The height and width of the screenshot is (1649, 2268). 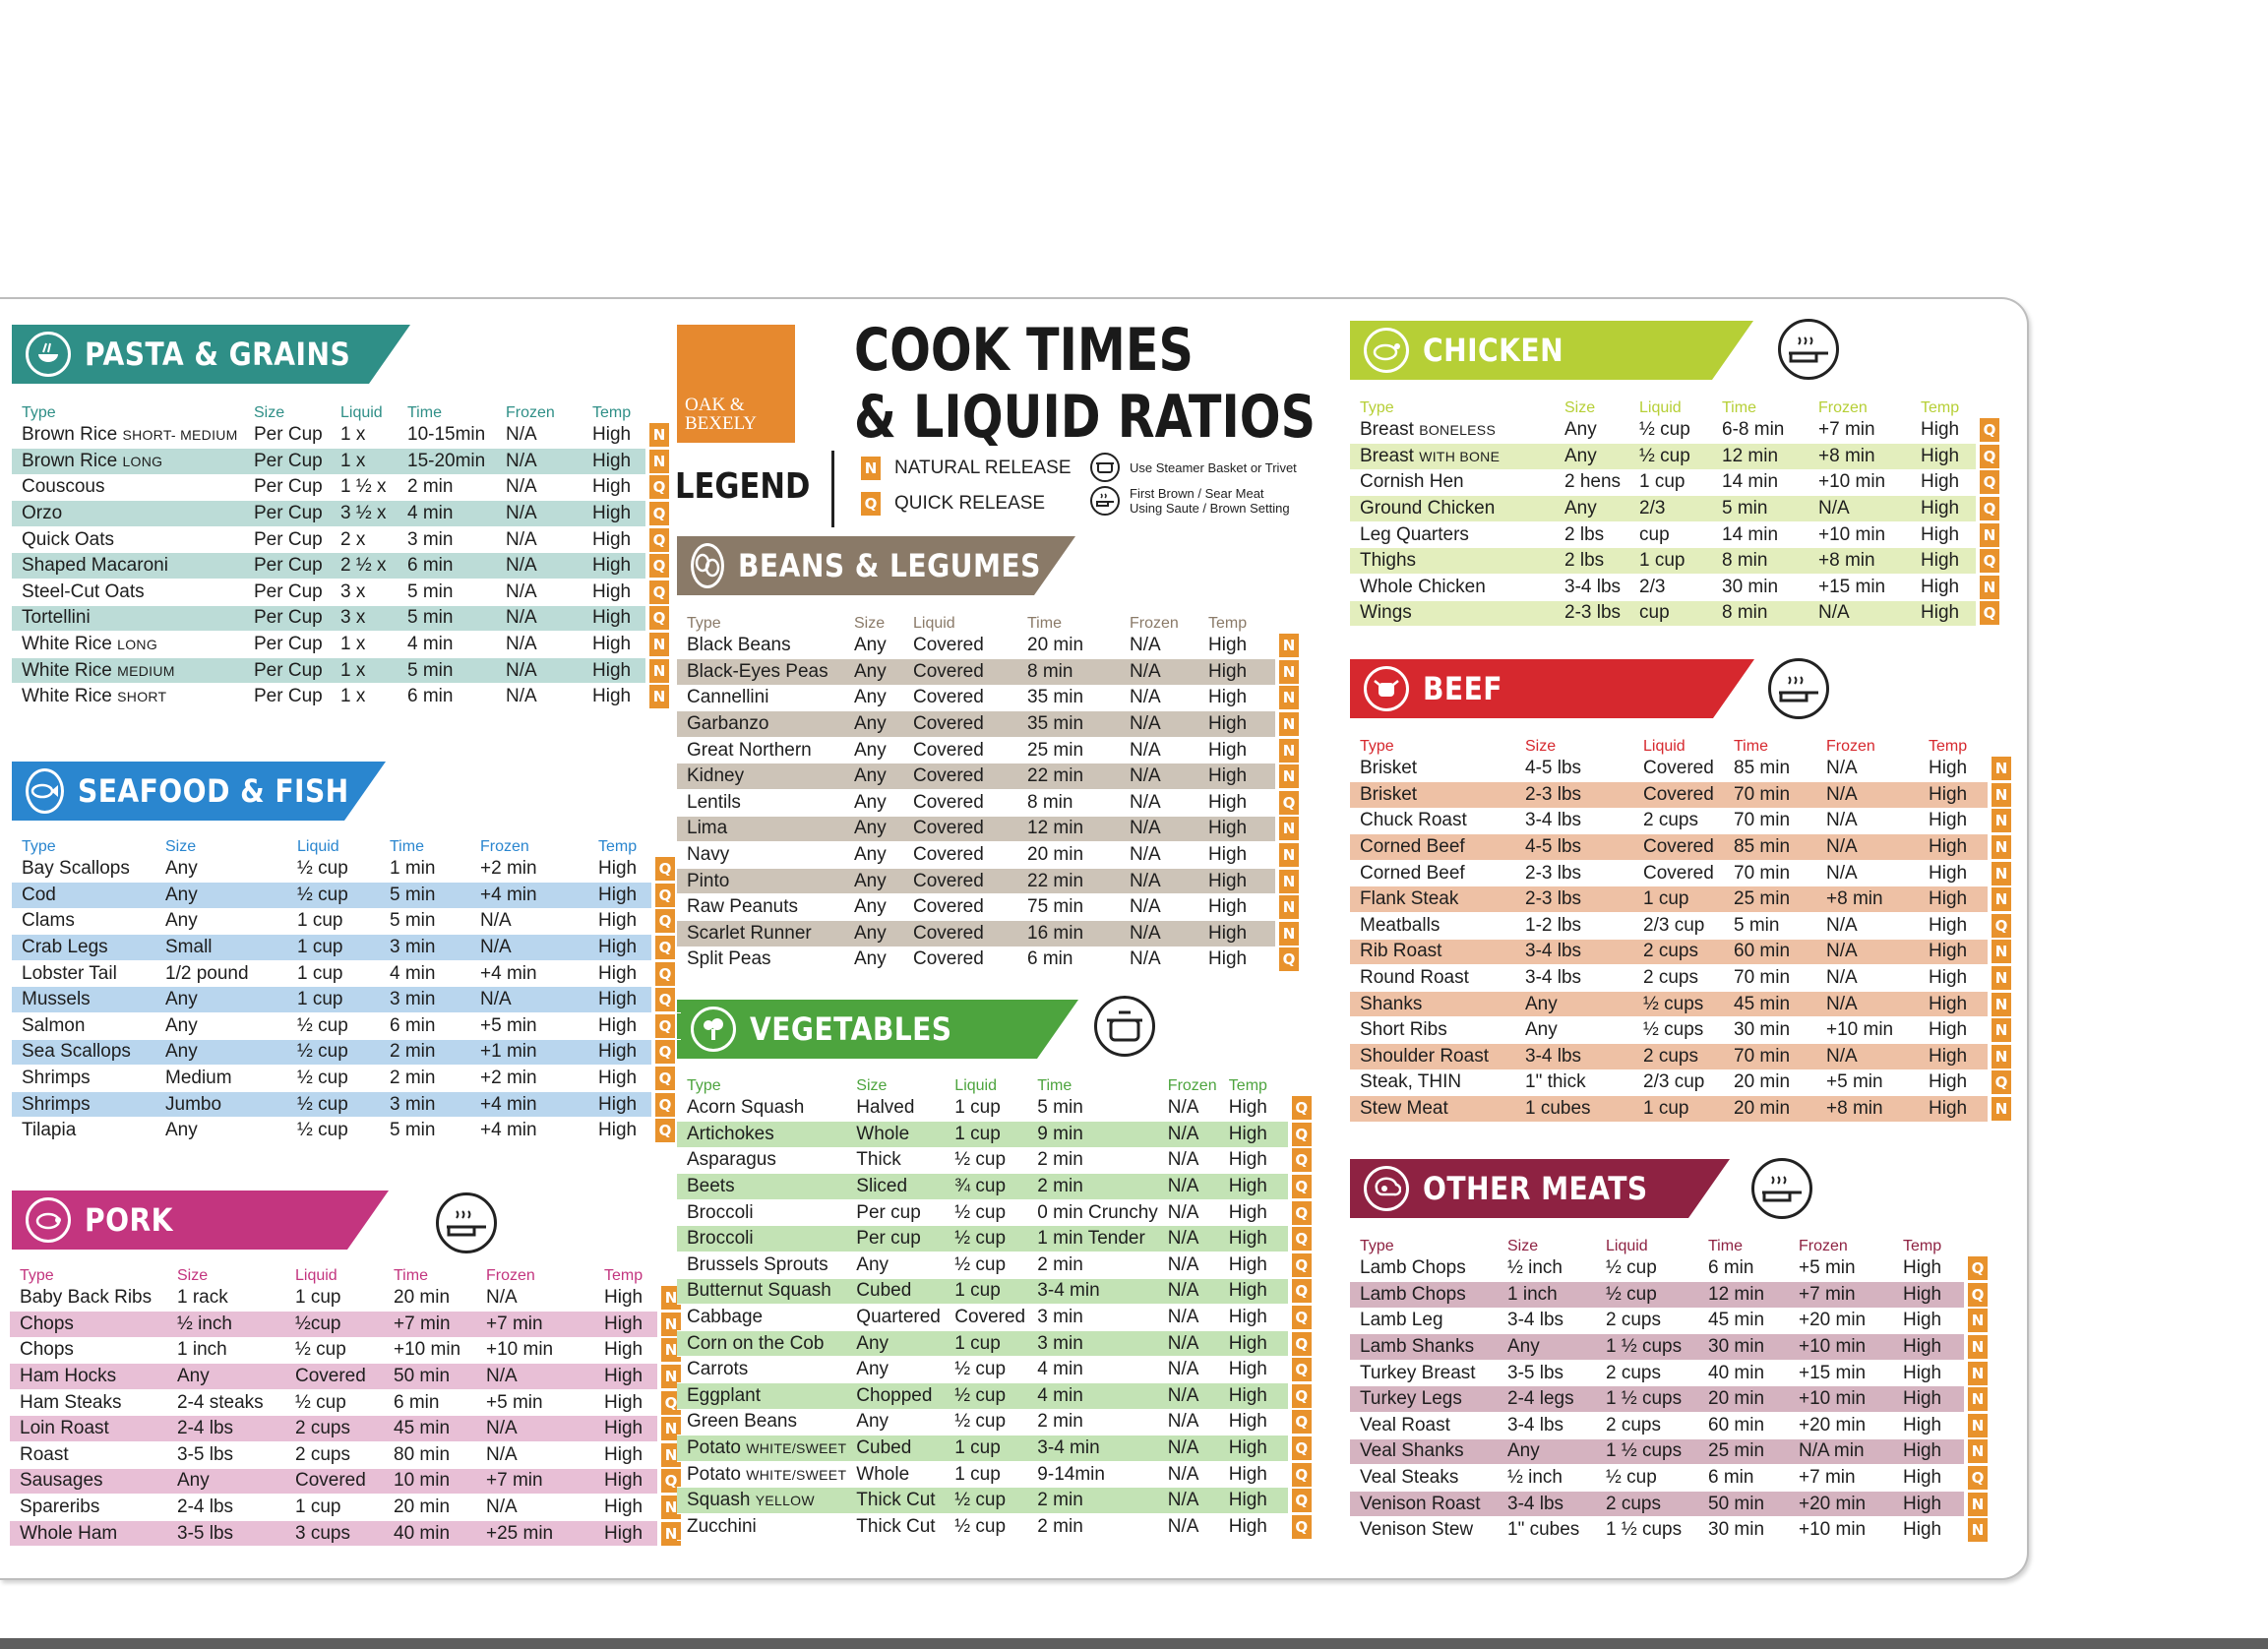 I want to click on cell-type: Veal Roast, so click(x=1424, y=1425).